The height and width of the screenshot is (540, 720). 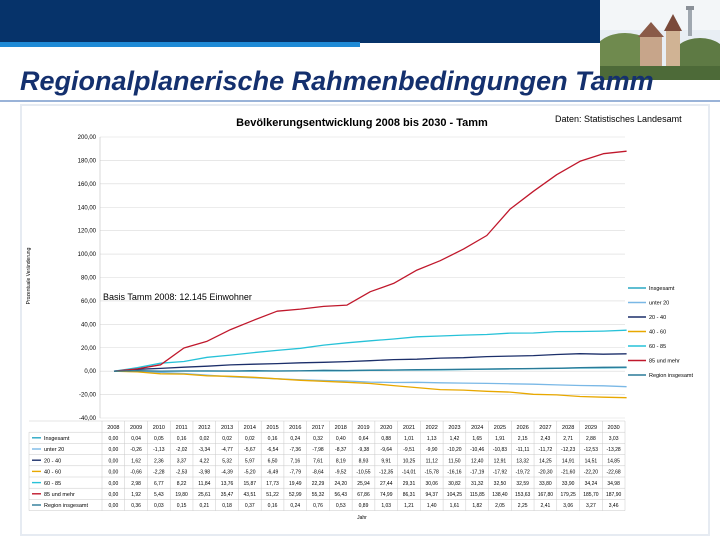 I want to click on table-cell: 31,32, so click(x=477, y=484).